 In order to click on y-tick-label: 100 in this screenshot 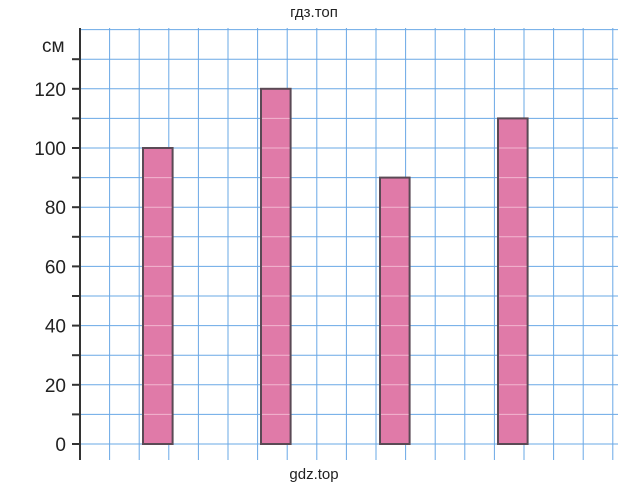, I will do `click(50, 149)`.